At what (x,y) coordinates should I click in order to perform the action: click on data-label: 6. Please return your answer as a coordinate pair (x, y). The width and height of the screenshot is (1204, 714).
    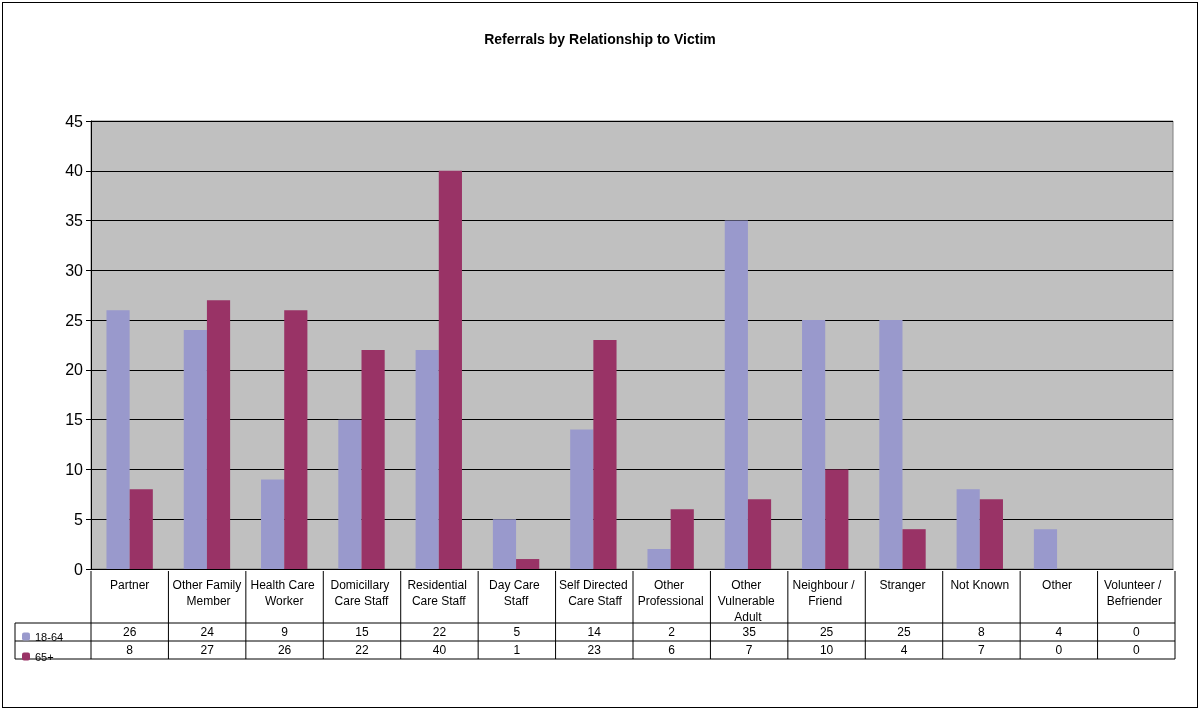
    Looking at the image, I should click on (672, 650).